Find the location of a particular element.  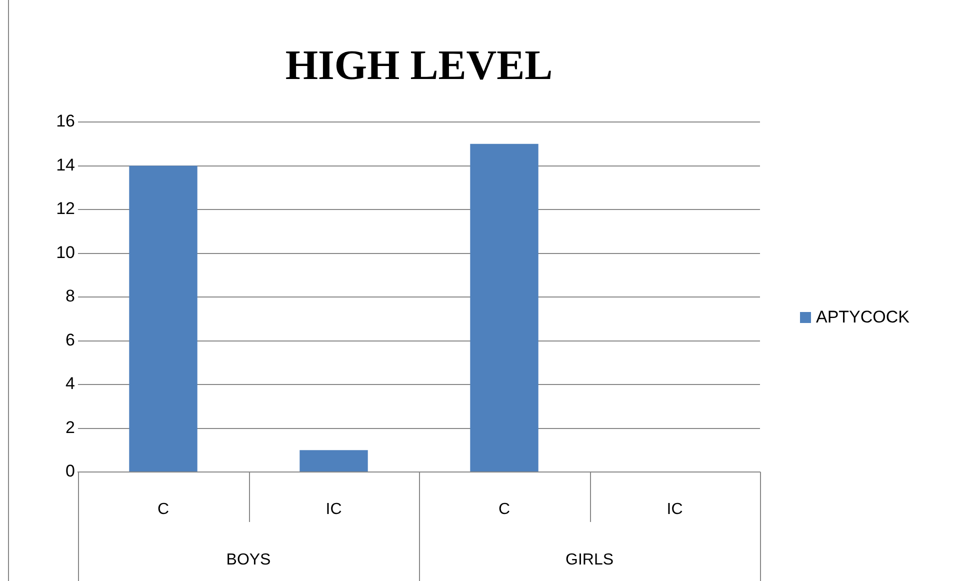

y-tick-label: 14 is located at coordinates (65, 164).